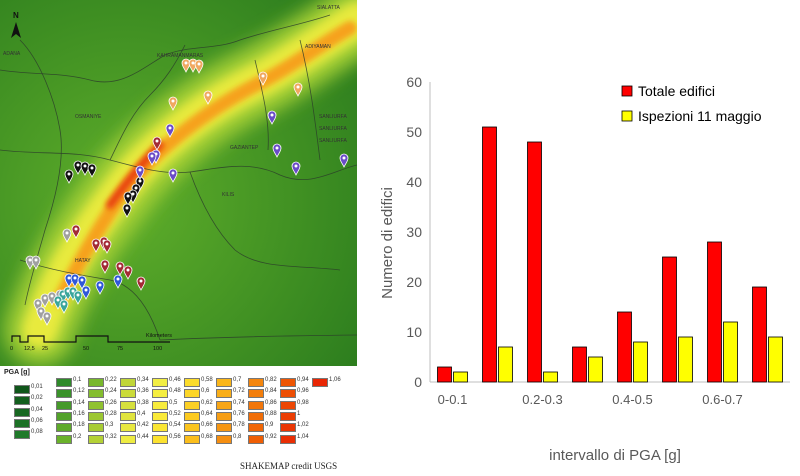 The width and height of the screenshot is (800, 476). What do you see at coordinates (175, 436) in the screenshot?
I see `legend-label: 0,56` at bounding box center [175, 436].